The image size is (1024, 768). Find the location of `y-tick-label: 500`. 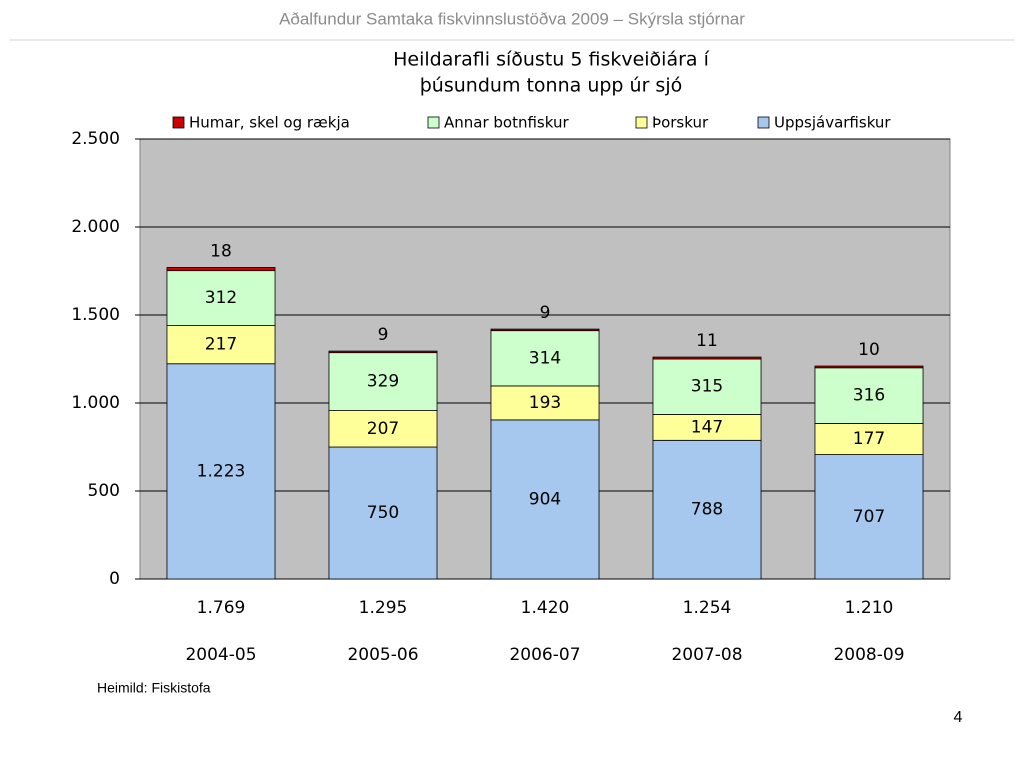

y-tick-label: 500 is located at coordinates (104, 491).